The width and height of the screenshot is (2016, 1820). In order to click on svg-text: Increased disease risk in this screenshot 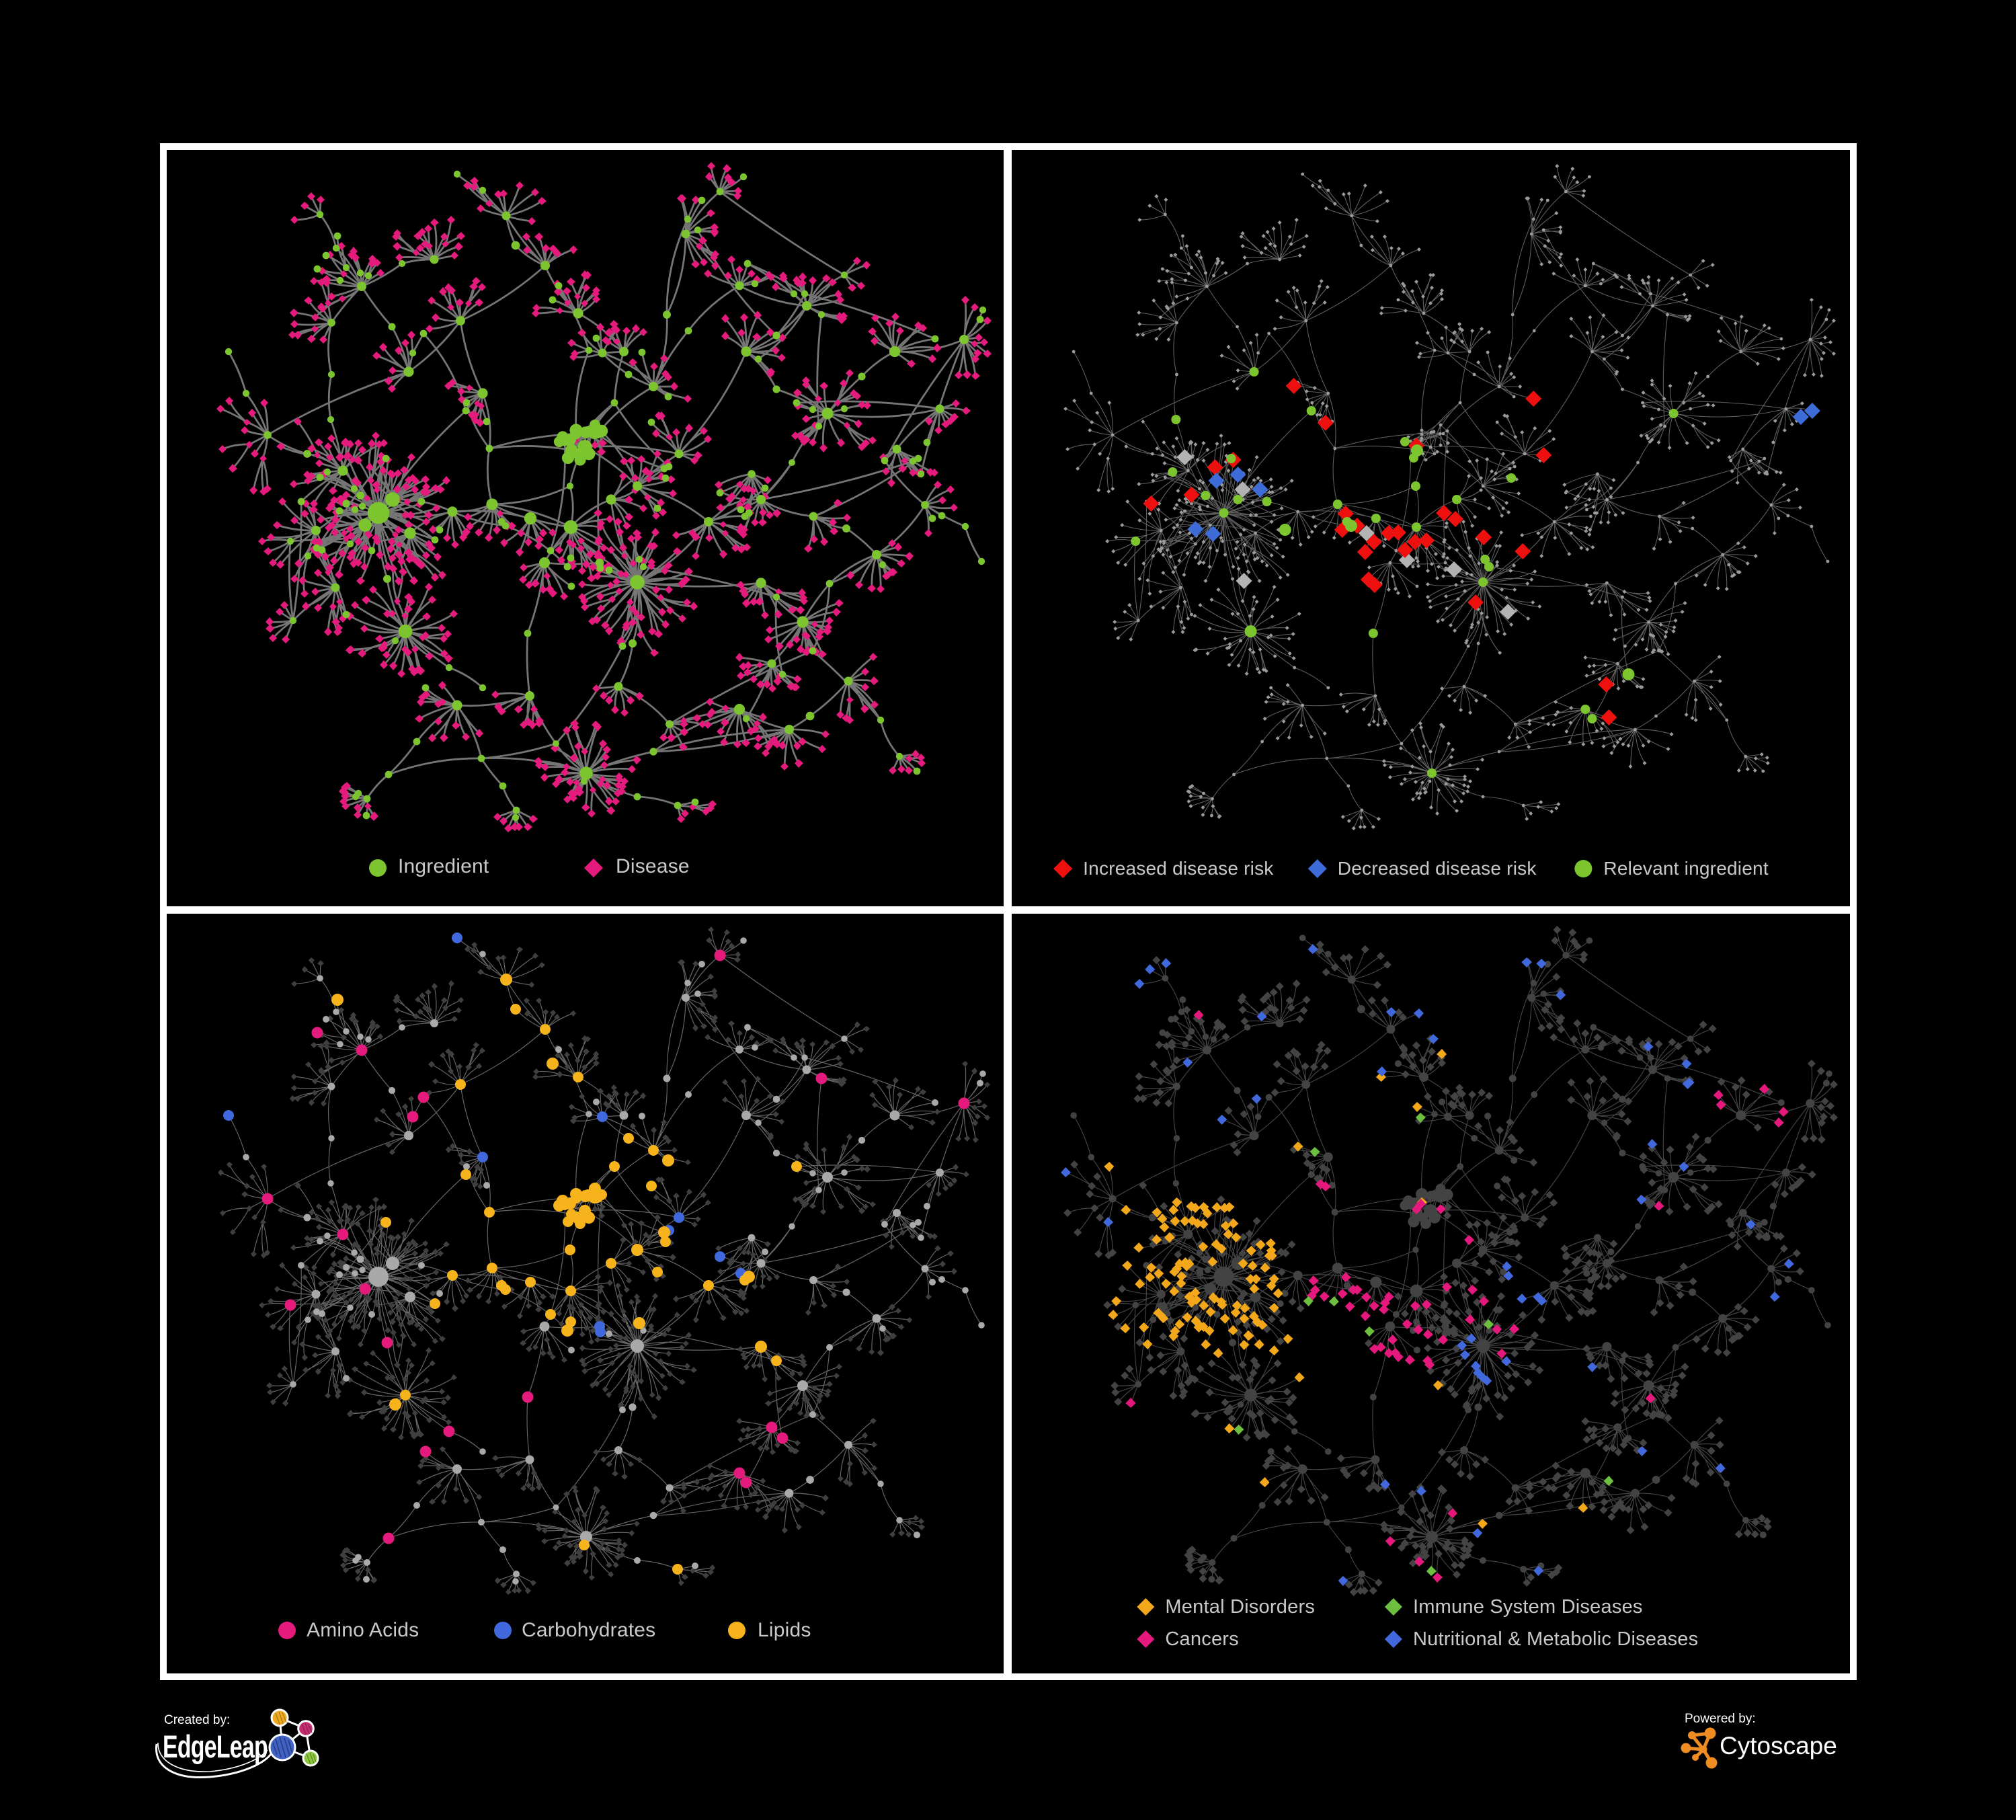, I will do `click(1178, 868)`.